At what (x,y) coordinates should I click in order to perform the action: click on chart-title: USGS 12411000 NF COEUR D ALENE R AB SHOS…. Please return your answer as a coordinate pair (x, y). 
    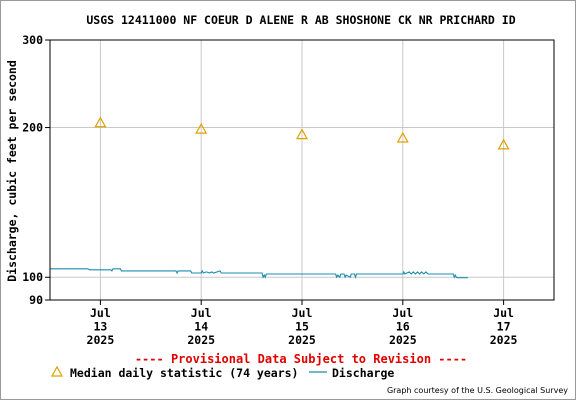
    Looking at the image, I should click on (300, 20).